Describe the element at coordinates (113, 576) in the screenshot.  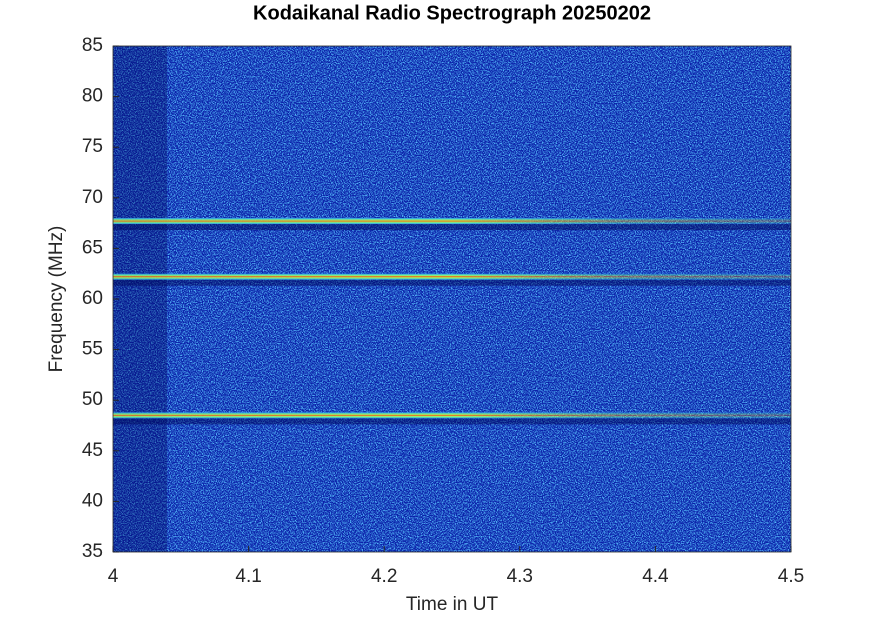
I see `x-tick-label: 4` at that location.